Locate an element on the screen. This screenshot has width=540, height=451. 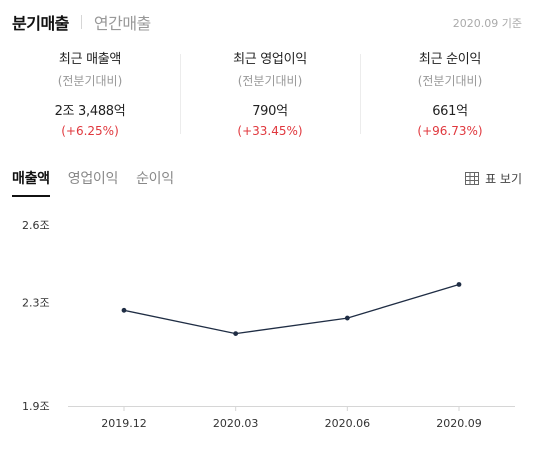
table-grid-icon is located at coordinates (472, 178).